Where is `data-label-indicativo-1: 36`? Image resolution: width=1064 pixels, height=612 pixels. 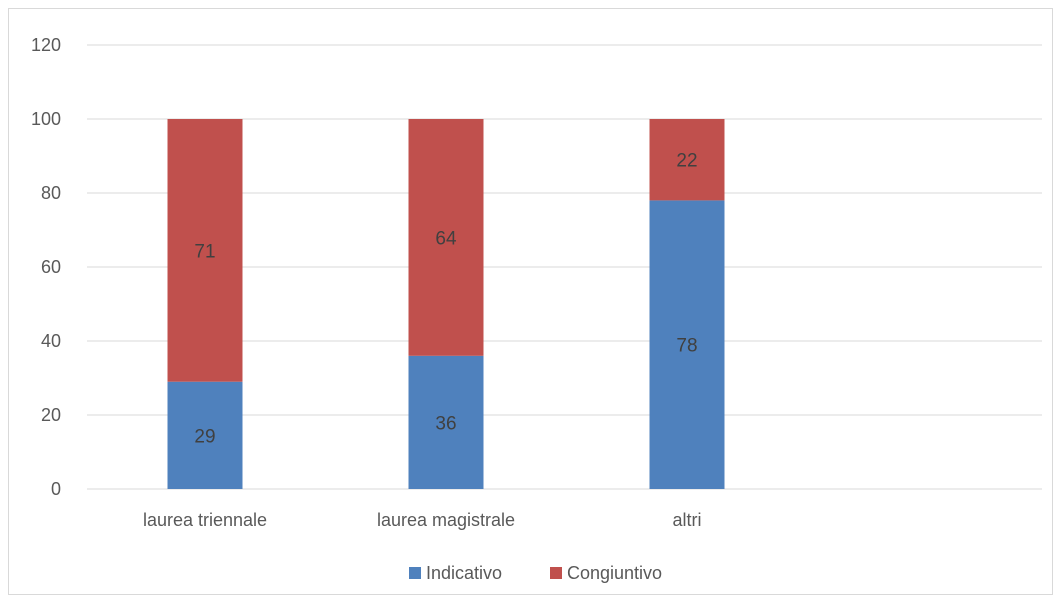
data-label-indicativo-1: 36 is located at coordinates (445, 423).